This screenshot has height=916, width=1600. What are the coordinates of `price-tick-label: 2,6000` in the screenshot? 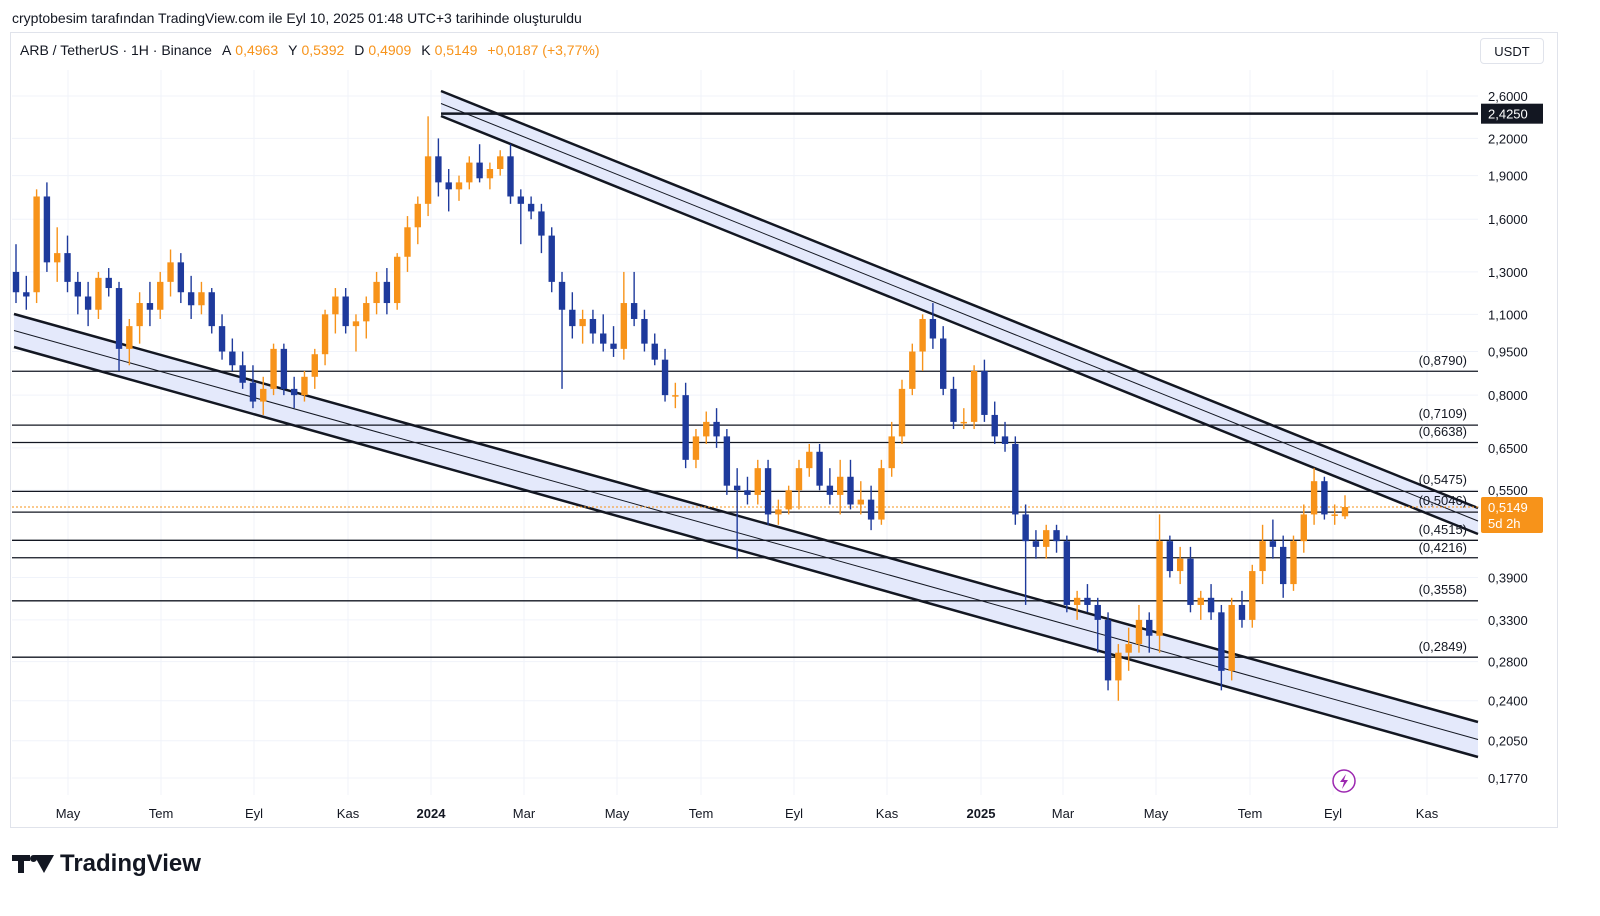 It's located at (1508, 96).